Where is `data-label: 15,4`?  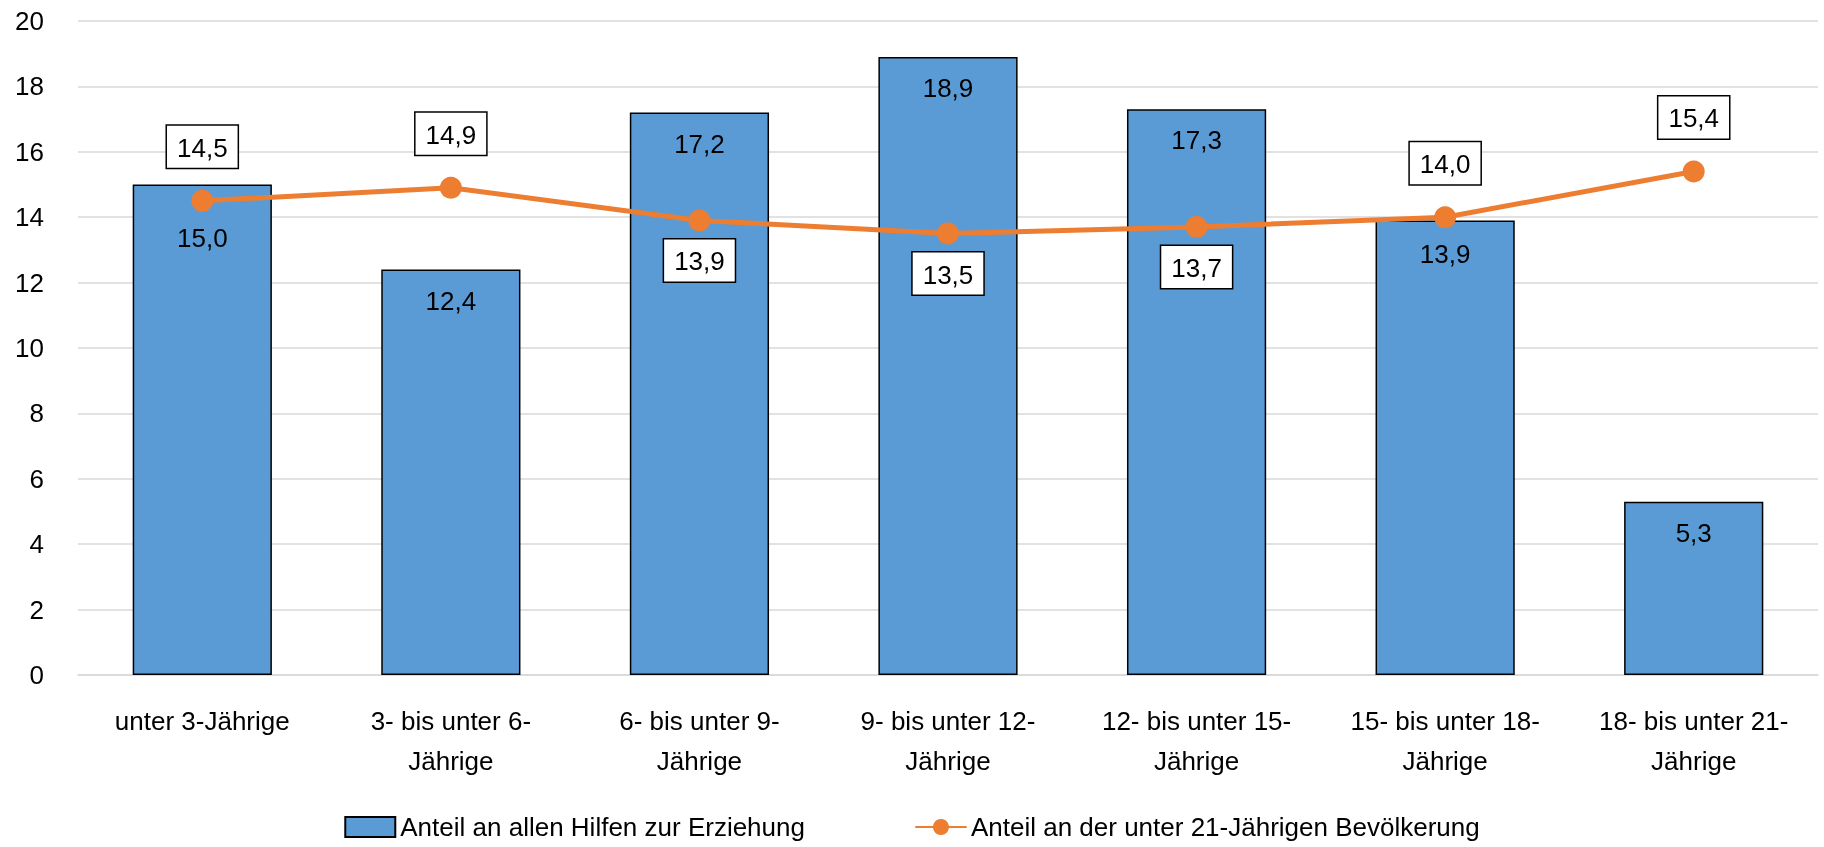 data-label: 15,4 is located at coordinates (1694, 118).